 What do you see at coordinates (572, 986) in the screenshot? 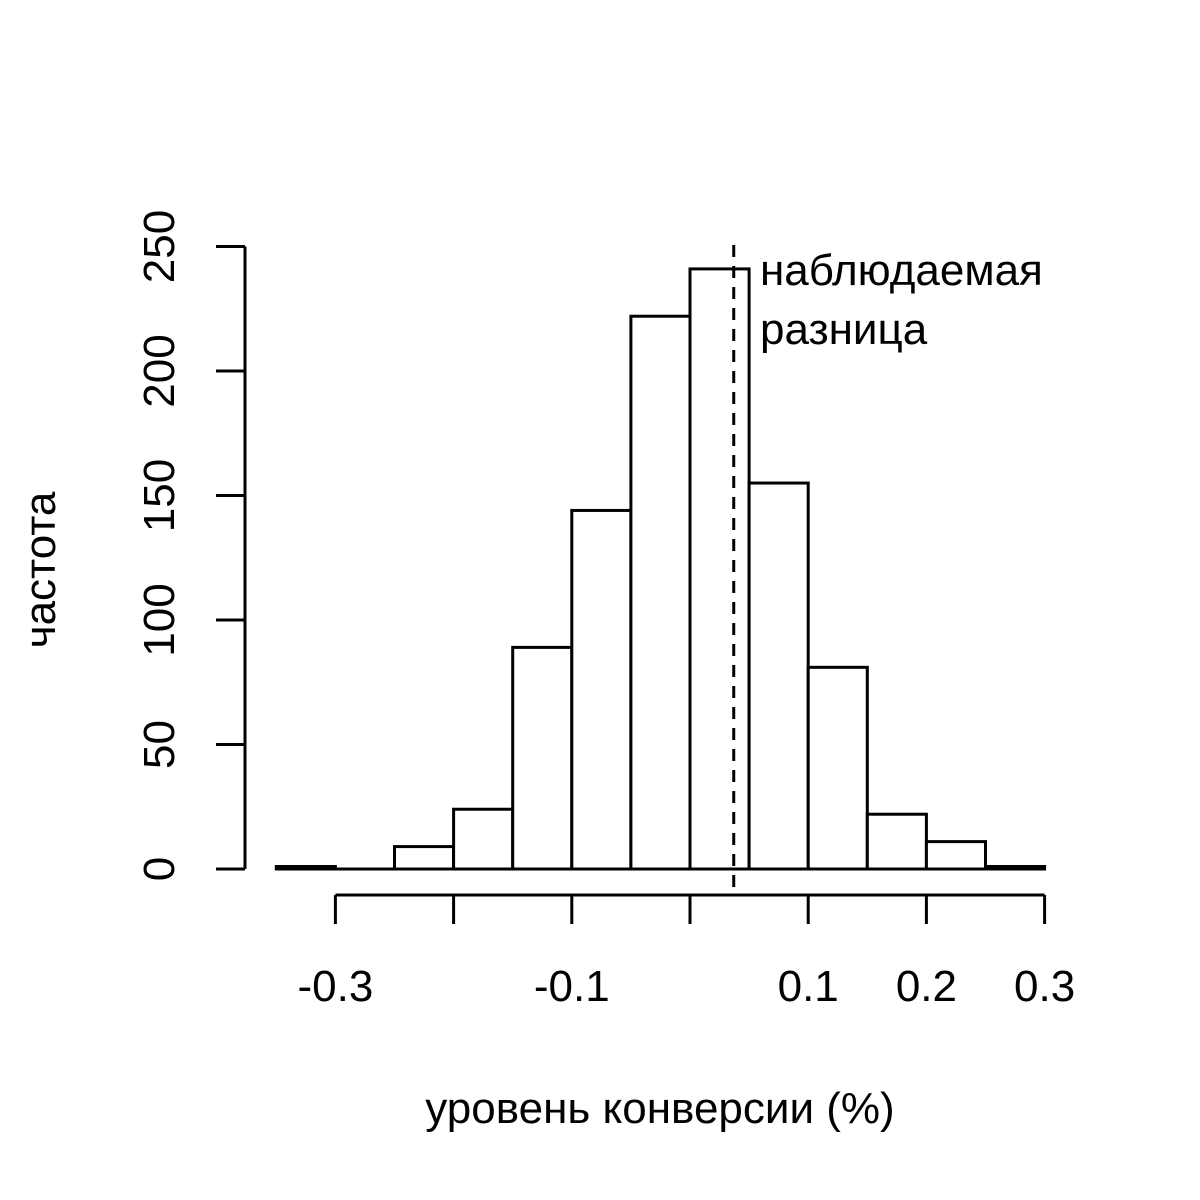
I see `x-tick-label: -0.1` at bounding box center [572, 986].